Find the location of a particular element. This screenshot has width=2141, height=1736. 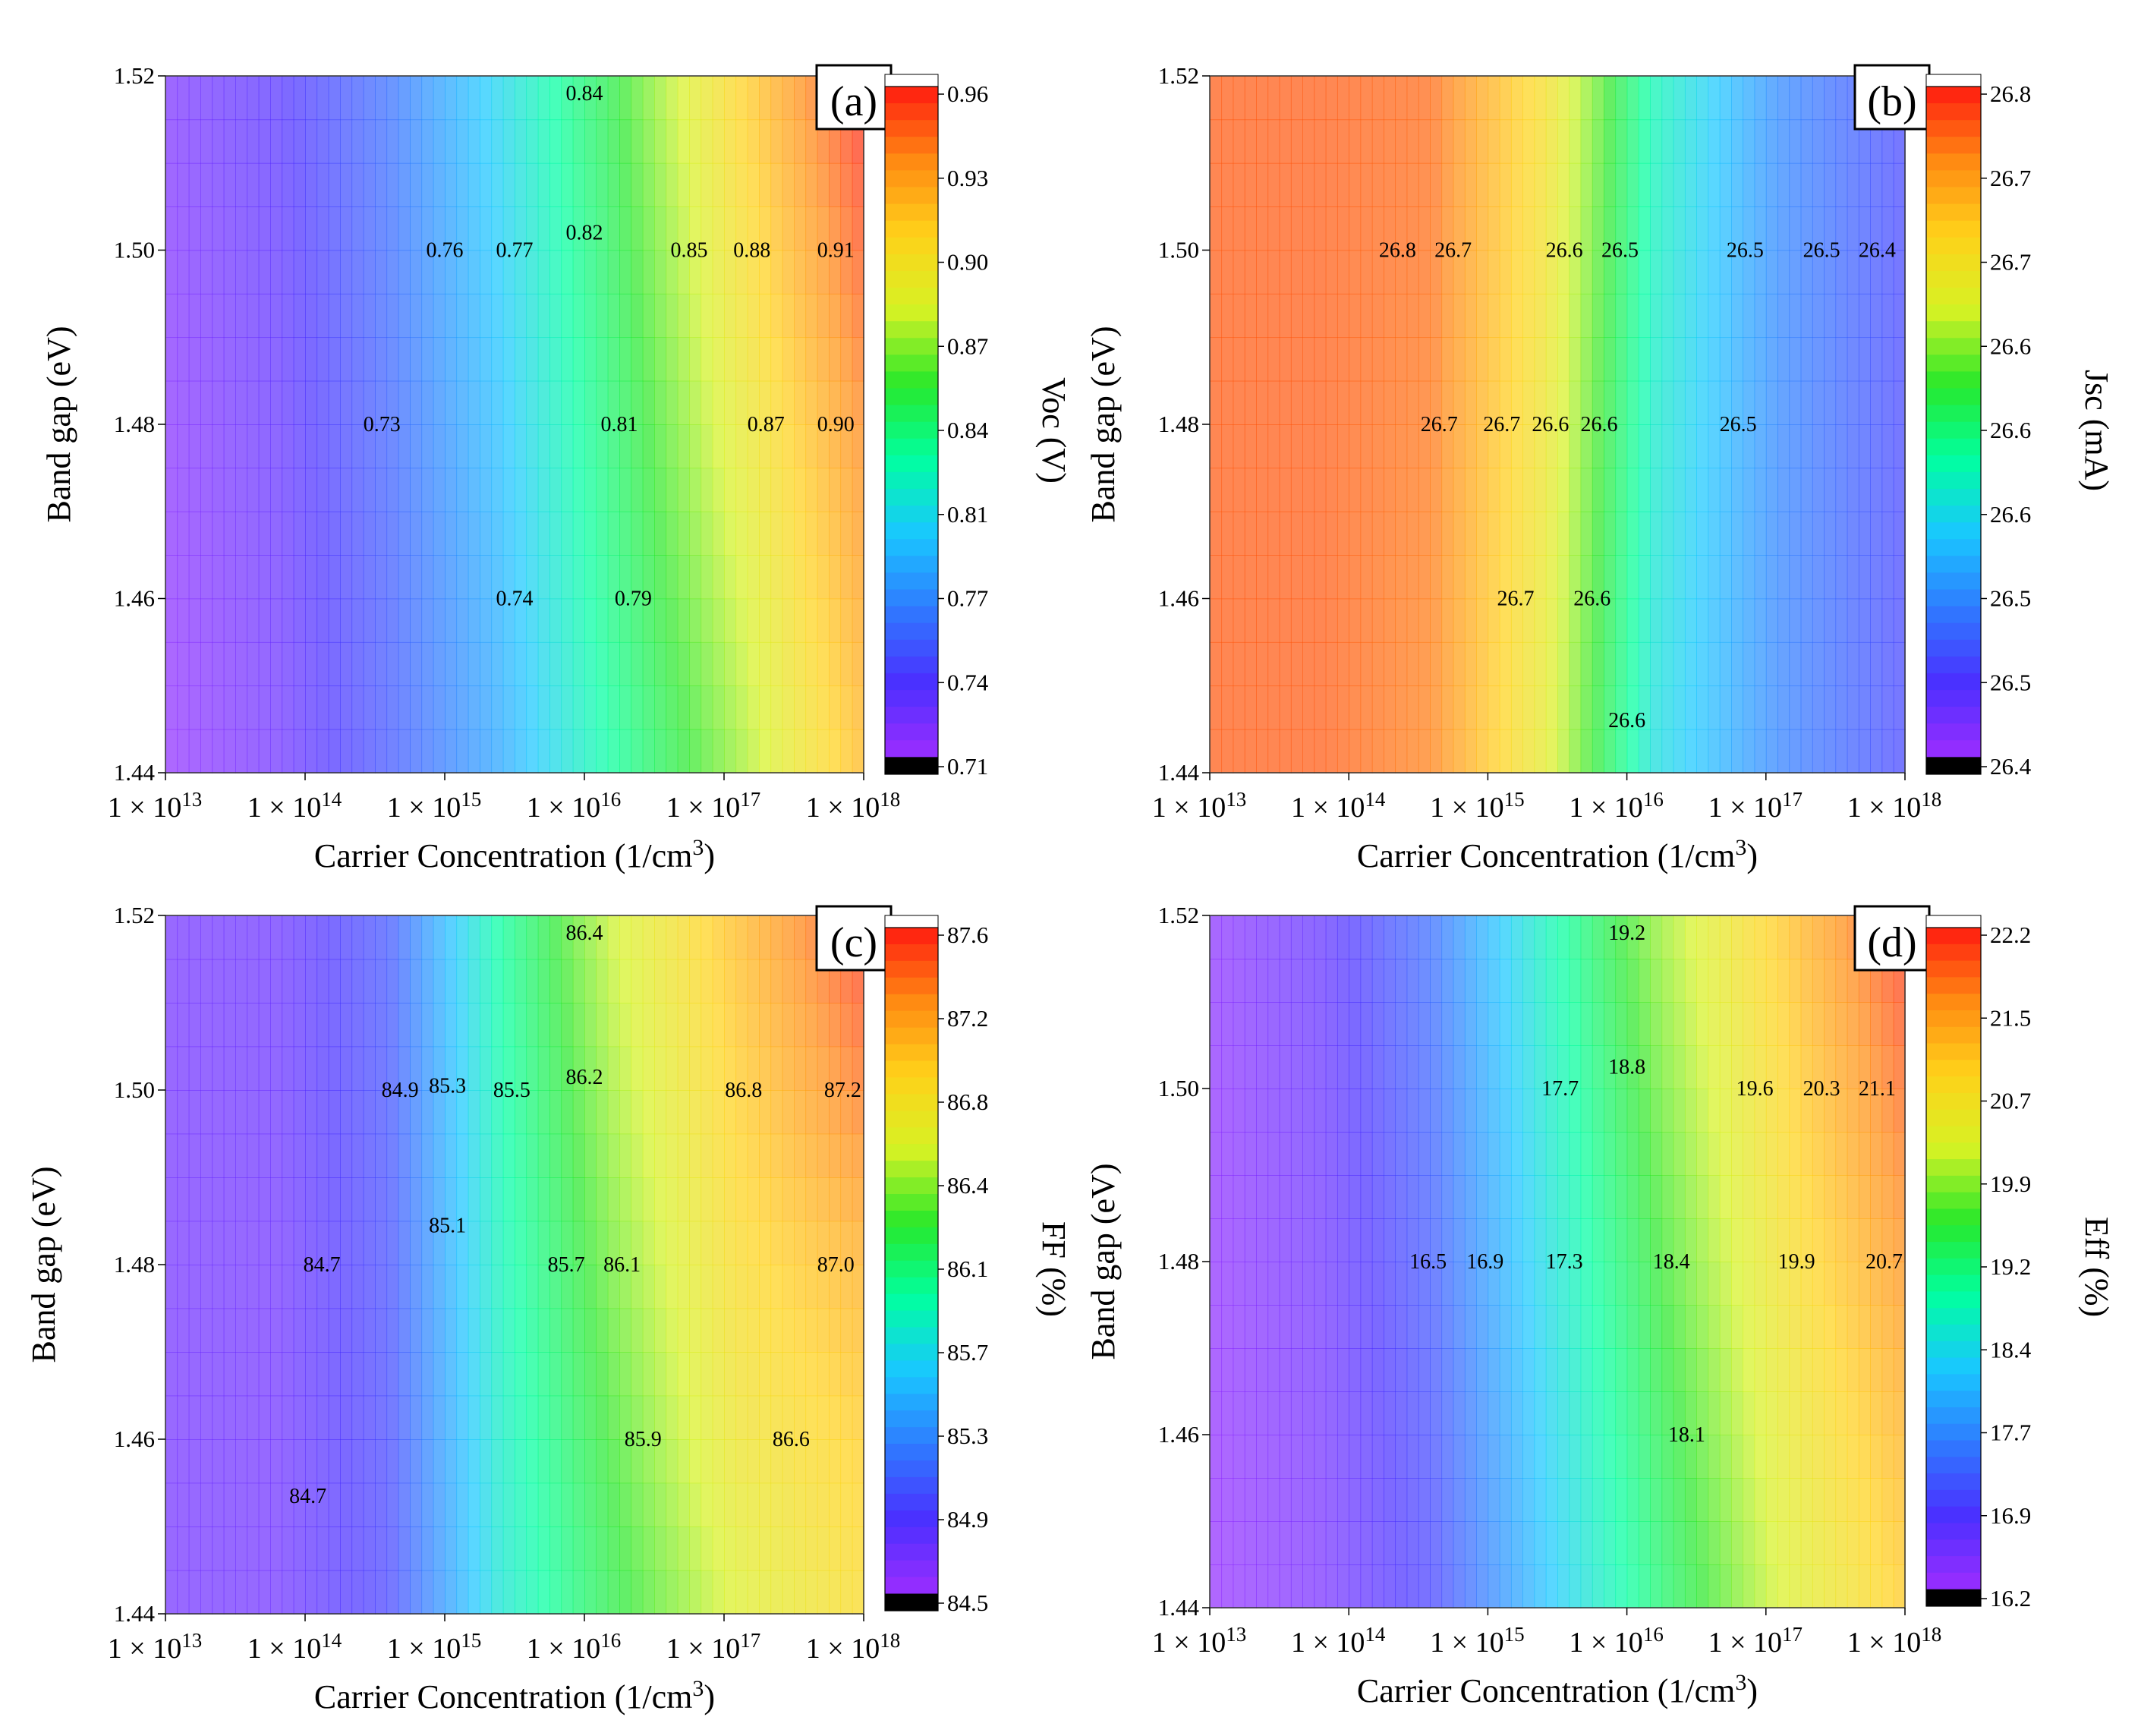

contour-label: 84.7 is located at coordinates (322, 1265).